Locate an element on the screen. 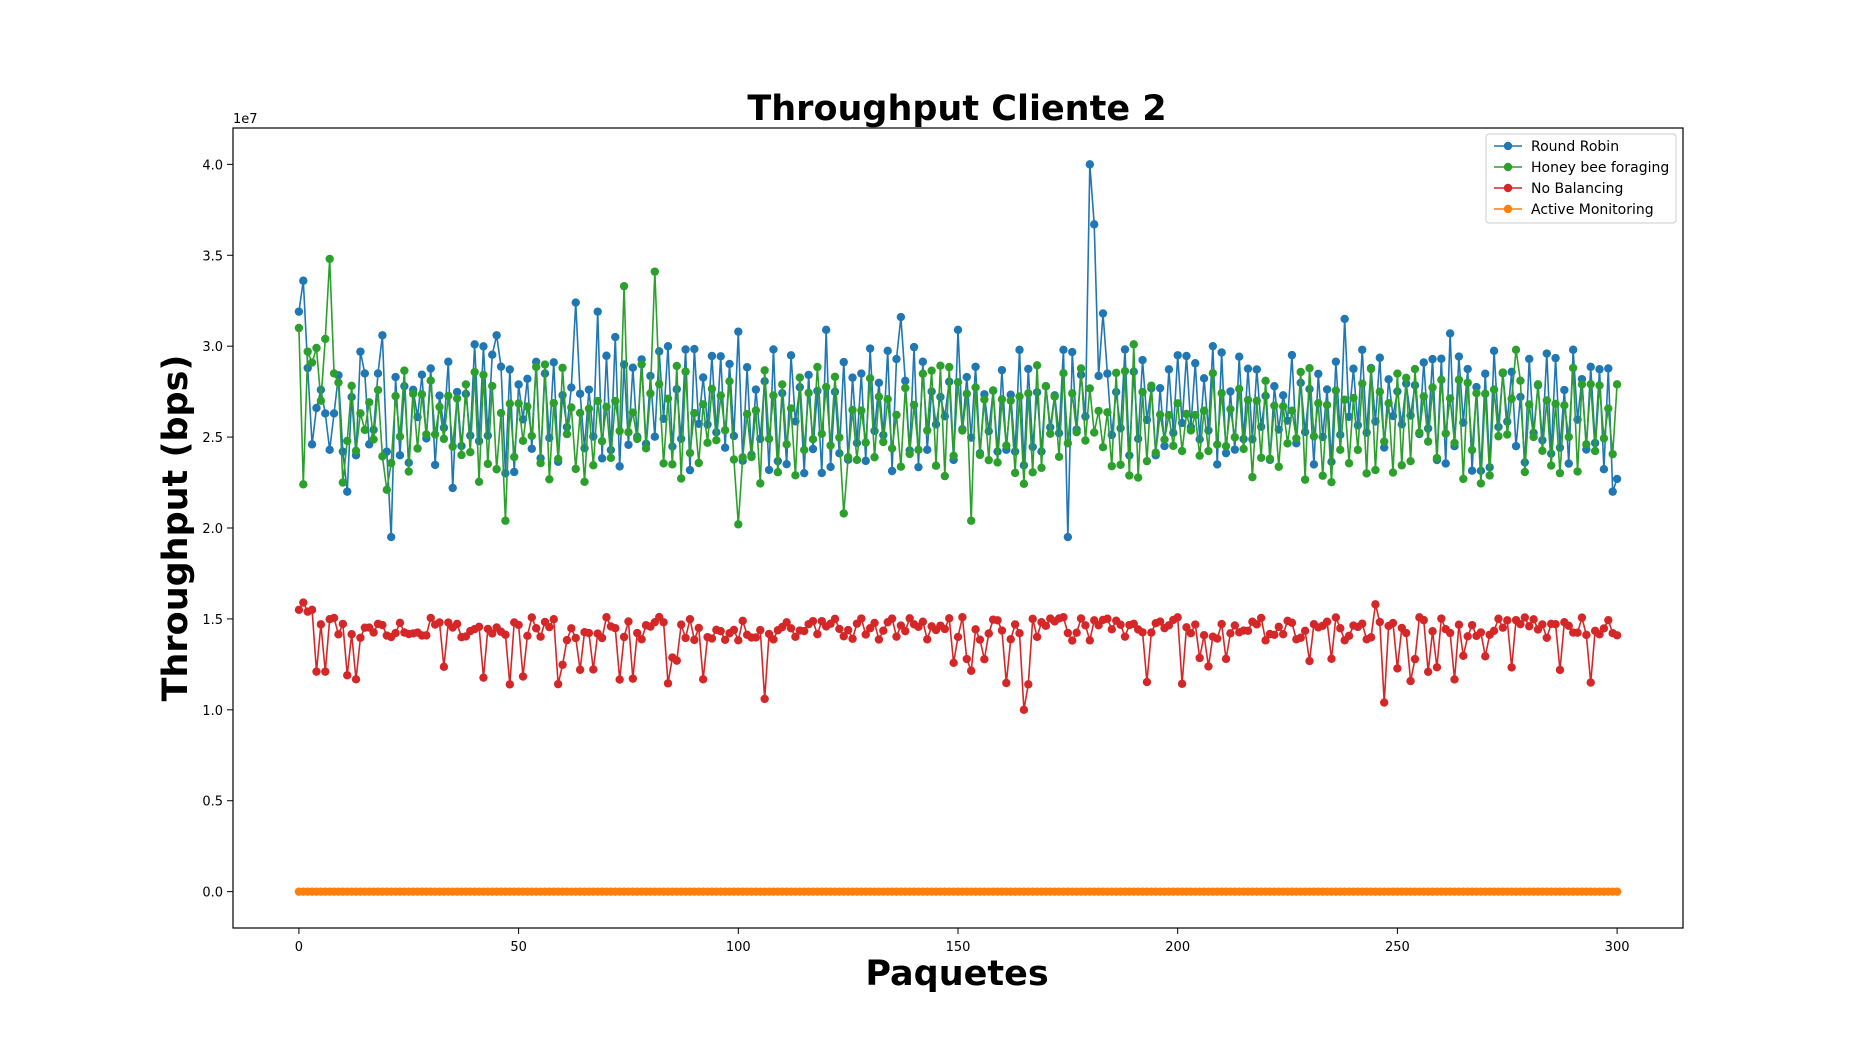 The width and height of the screenshot is (1850, 1050). y-tick-label: 3.5 is located at coordinates (212, 256).